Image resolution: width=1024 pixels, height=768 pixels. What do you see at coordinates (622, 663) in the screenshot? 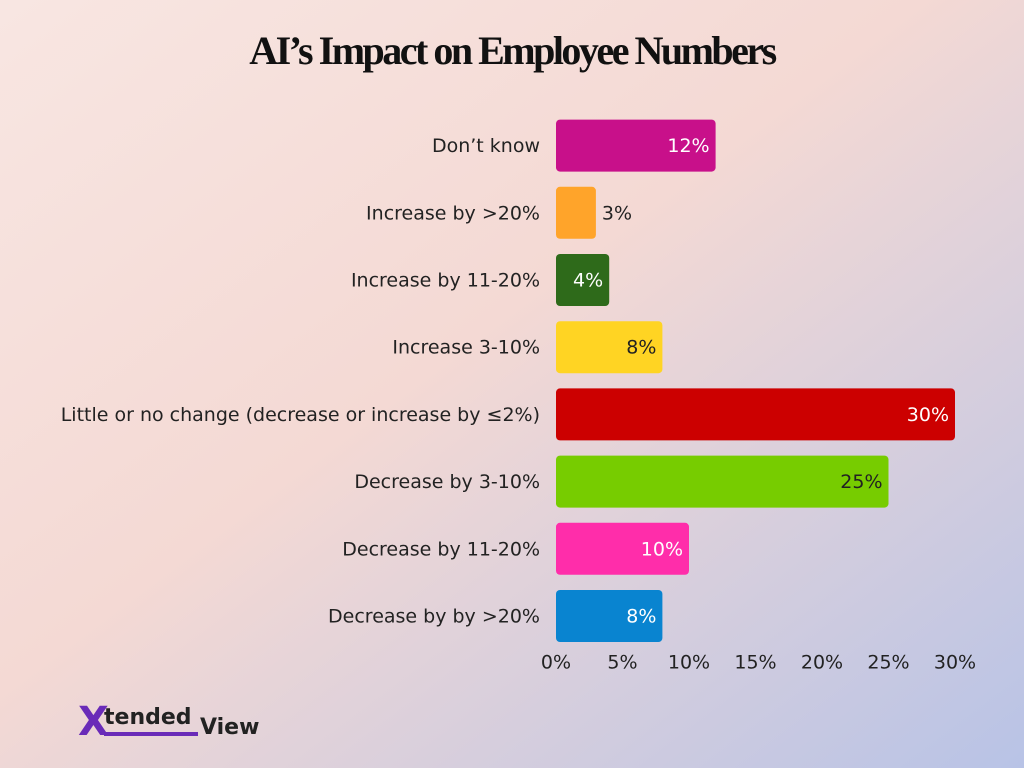
I see `x-tick-label: 5%` at bounding box center [622, 663].